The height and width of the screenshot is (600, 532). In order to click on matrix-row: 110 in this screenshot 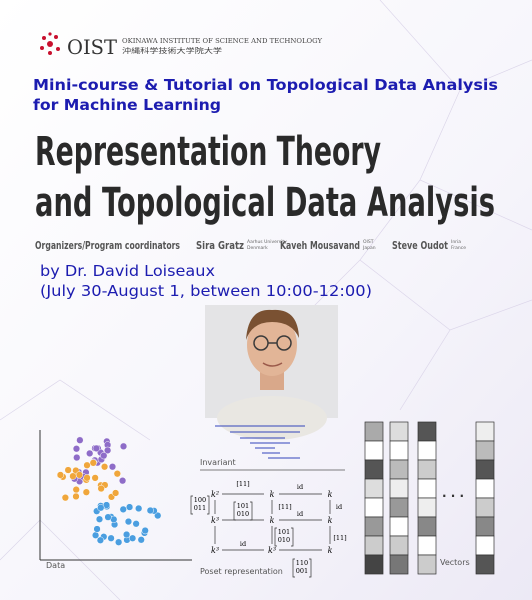, I will do `click(302, 563)`.